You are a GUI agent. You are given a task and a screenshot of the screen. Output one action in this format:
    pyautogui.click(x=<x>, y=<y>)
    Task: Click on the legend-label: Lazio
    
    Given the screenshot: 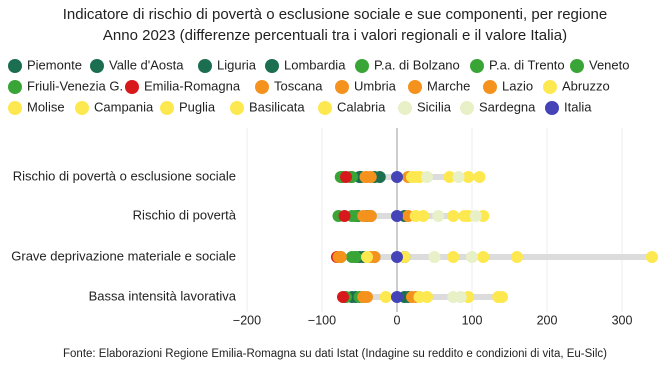 What is the action you would take?
    pyautogui.click(x=517, y=85)
    